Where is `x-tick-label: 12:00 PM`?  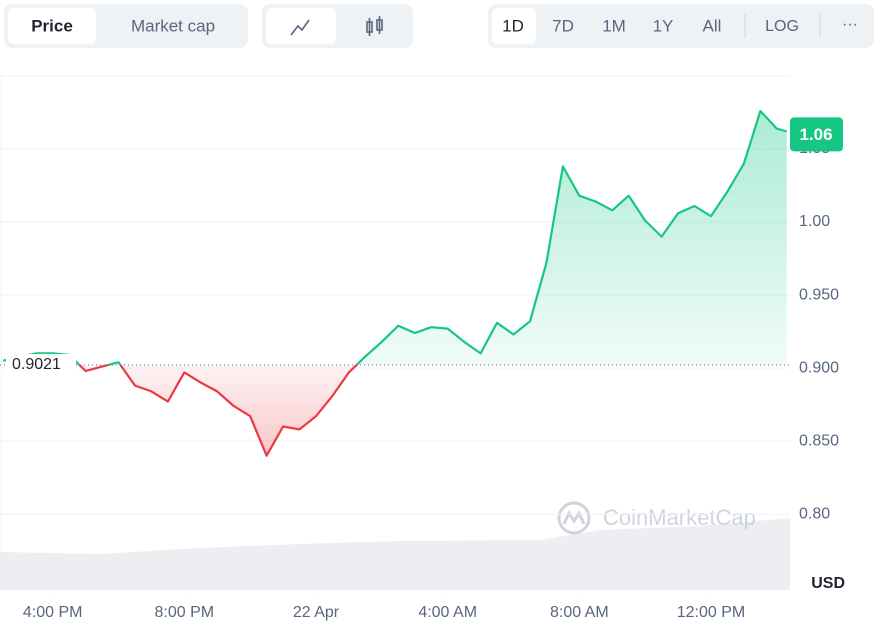 x-tick-label: 12:00 PM is located at coordinates (711, 612).